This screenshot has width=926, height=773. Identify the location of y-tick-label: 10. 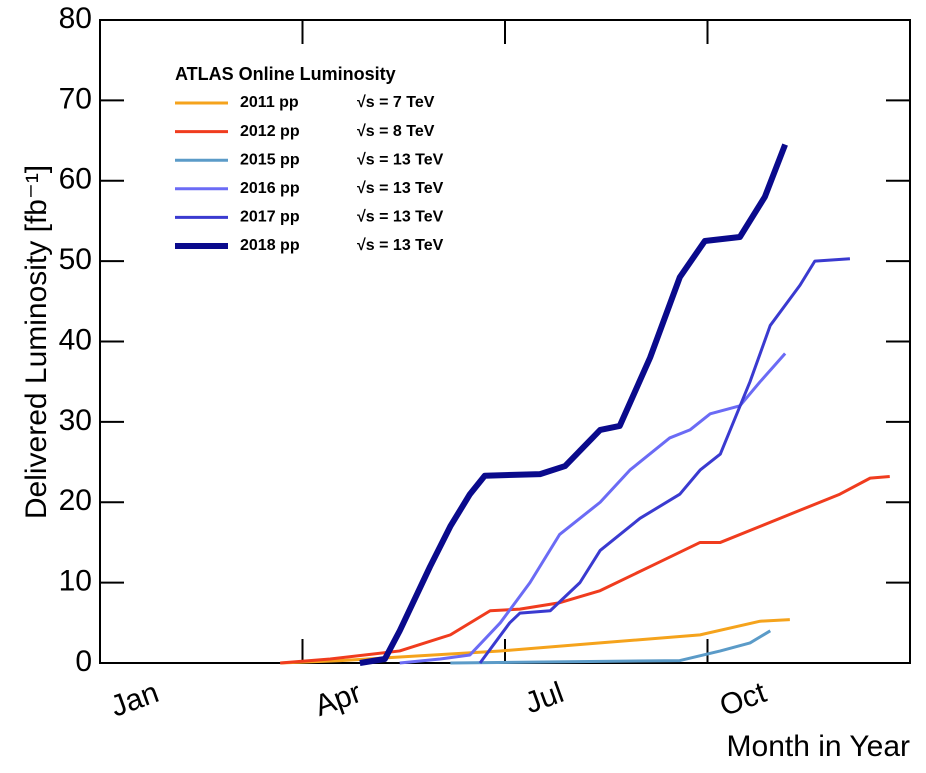
(75, 581).